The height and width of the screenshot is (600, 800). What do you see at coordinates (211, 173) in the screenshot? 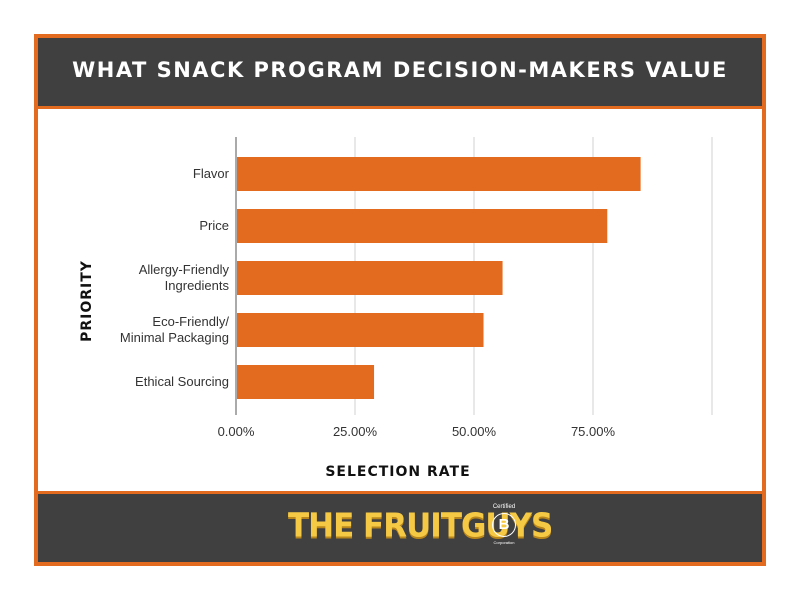
I see `category-label: Flavor` at bounding box center [211, 173].